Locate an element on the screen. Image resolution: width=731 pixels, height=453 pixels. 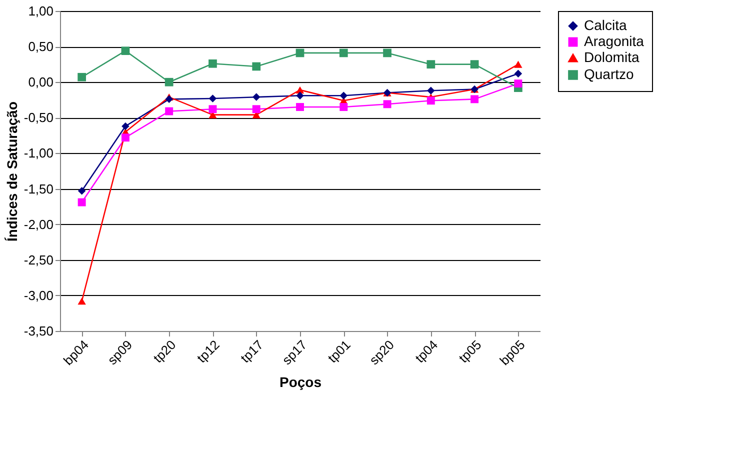
x-tick-label: tp12 is located at coordinates (208, 351).